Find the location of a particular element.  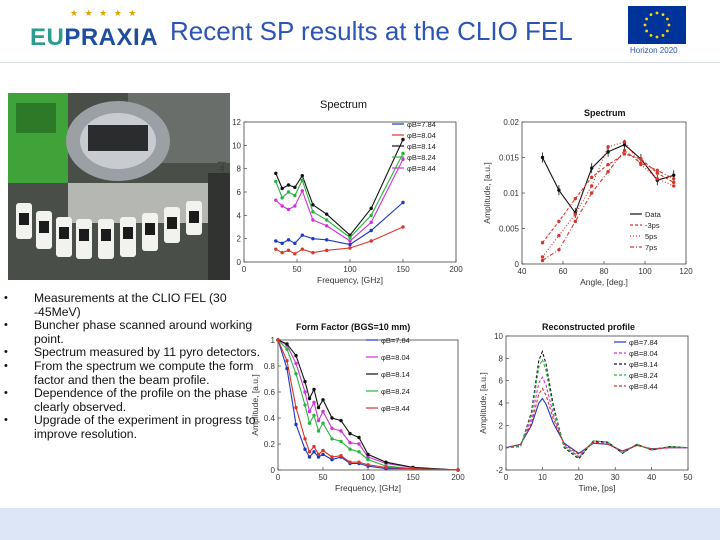

x-tick-label: 50 is located at coordinates (688, 477).